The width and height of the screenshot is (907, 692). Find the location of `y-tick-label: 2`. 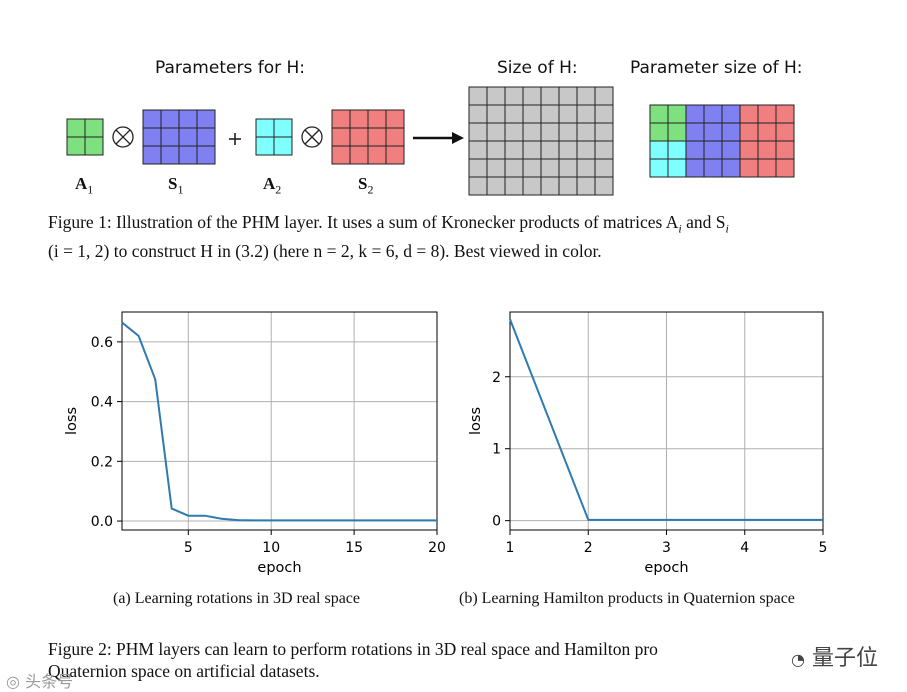

y-tick-label: 2 is located at coordinates (496, 378).